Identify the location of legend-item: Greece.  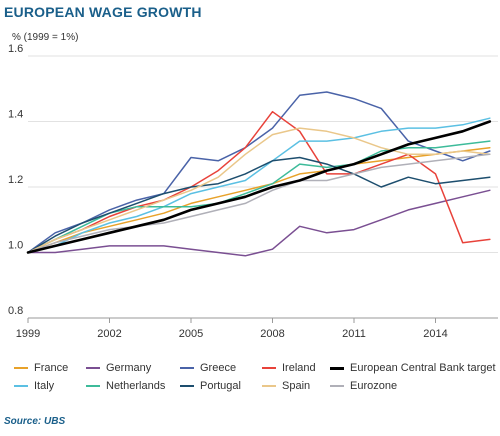
(208, 368).